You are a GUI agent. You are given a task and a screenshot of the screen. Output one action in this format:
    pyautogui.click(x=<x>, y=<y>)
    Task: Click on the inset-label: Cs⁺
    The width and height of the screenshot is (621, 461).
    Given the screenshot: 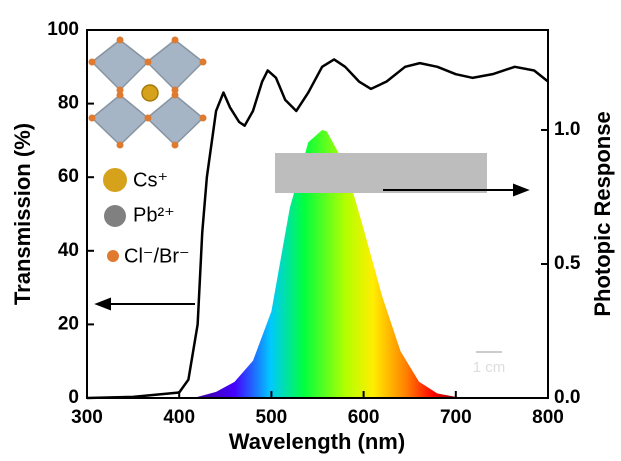 What is the action you would take?
    pyautogui.click(x=150, y=180)
    